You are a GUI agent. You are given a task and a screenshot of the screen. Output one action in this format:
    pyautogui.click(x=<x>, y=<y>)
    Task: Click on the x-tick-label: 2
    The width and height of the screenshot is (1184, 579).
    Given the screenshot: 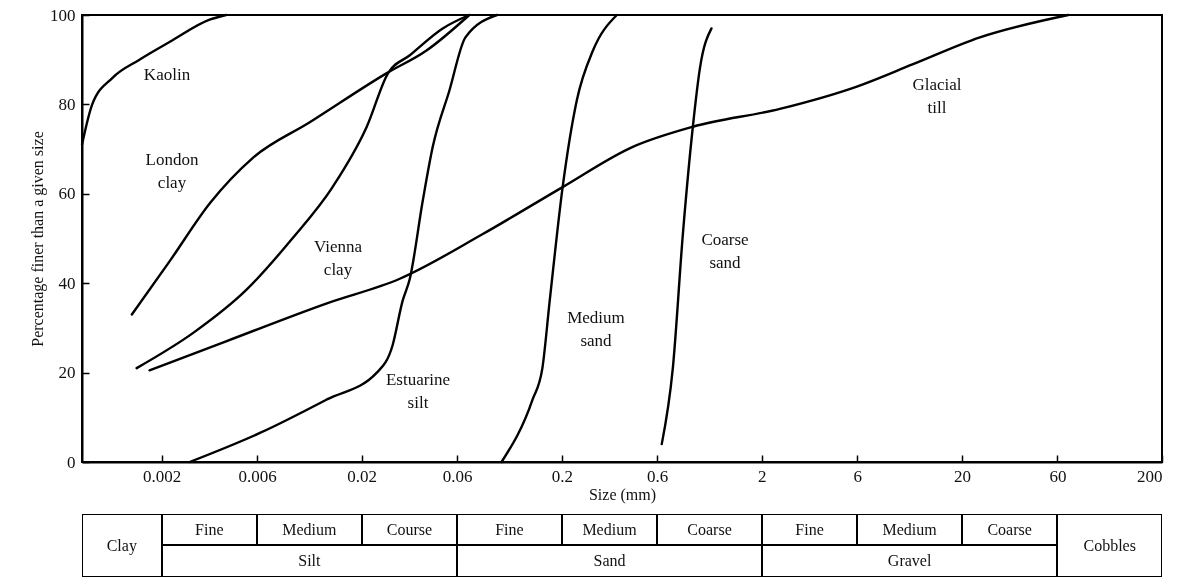 What is the action you would take?
    pyautogui.click(x=762, y=476)
    